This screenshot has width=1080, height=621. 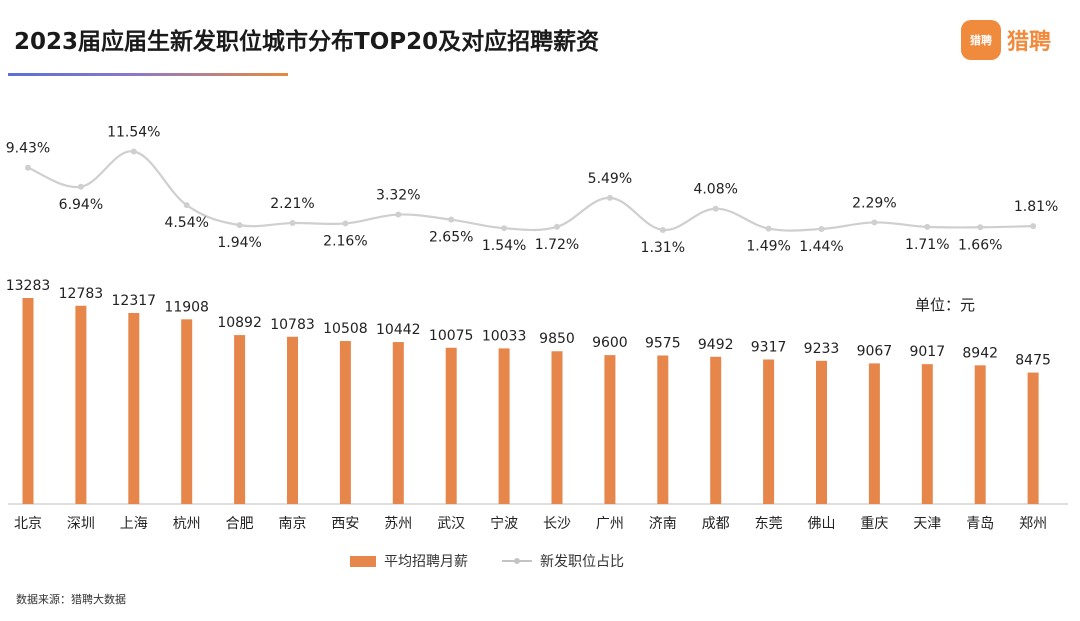 I want to click on x-tick-0: 北京, so click(x=28, y=524).